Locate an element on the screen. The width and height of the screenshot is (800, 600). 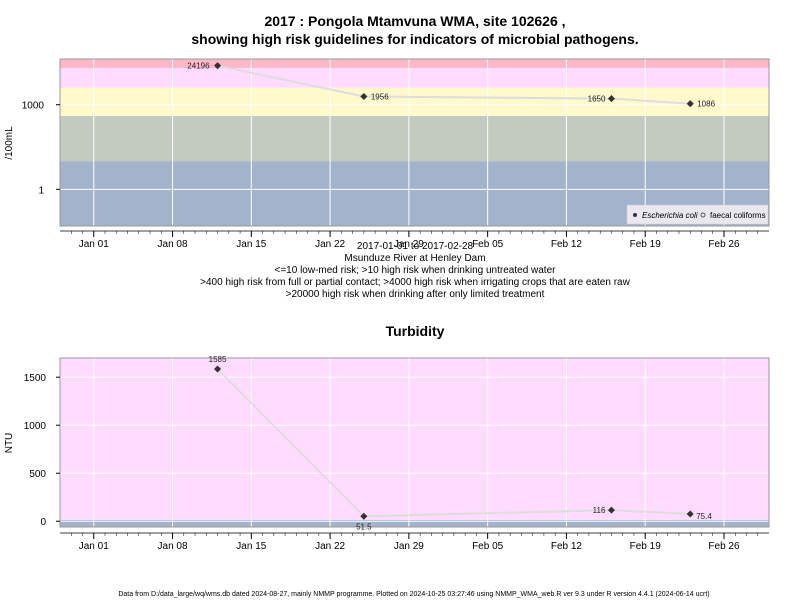
ecoli-data-label: 1086 is located at coordinates (706, 104).